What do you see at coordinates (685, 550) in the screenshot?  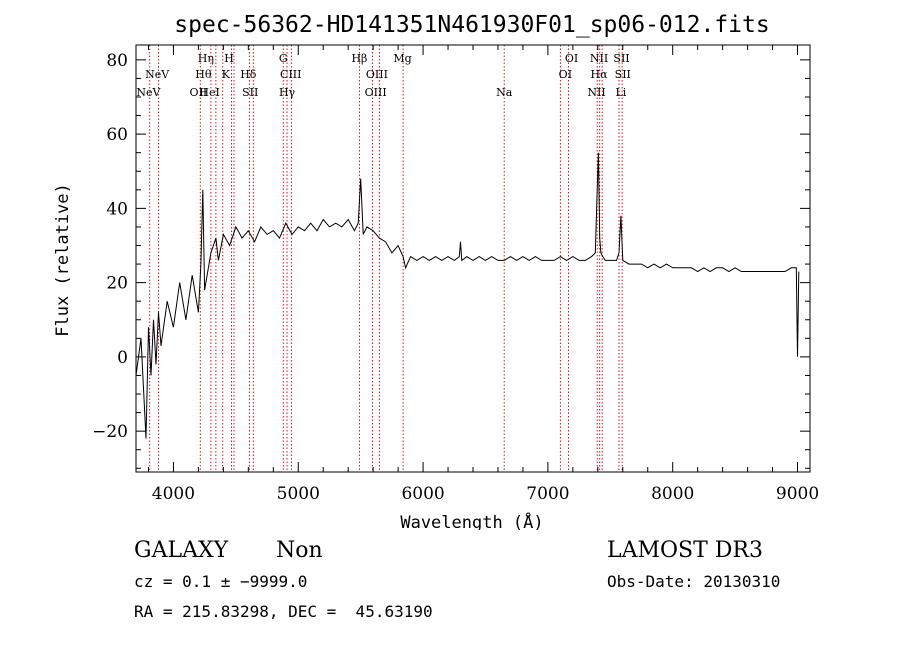 I see `survey-name: LAMOST DR3` at bounding box center [685, 550].